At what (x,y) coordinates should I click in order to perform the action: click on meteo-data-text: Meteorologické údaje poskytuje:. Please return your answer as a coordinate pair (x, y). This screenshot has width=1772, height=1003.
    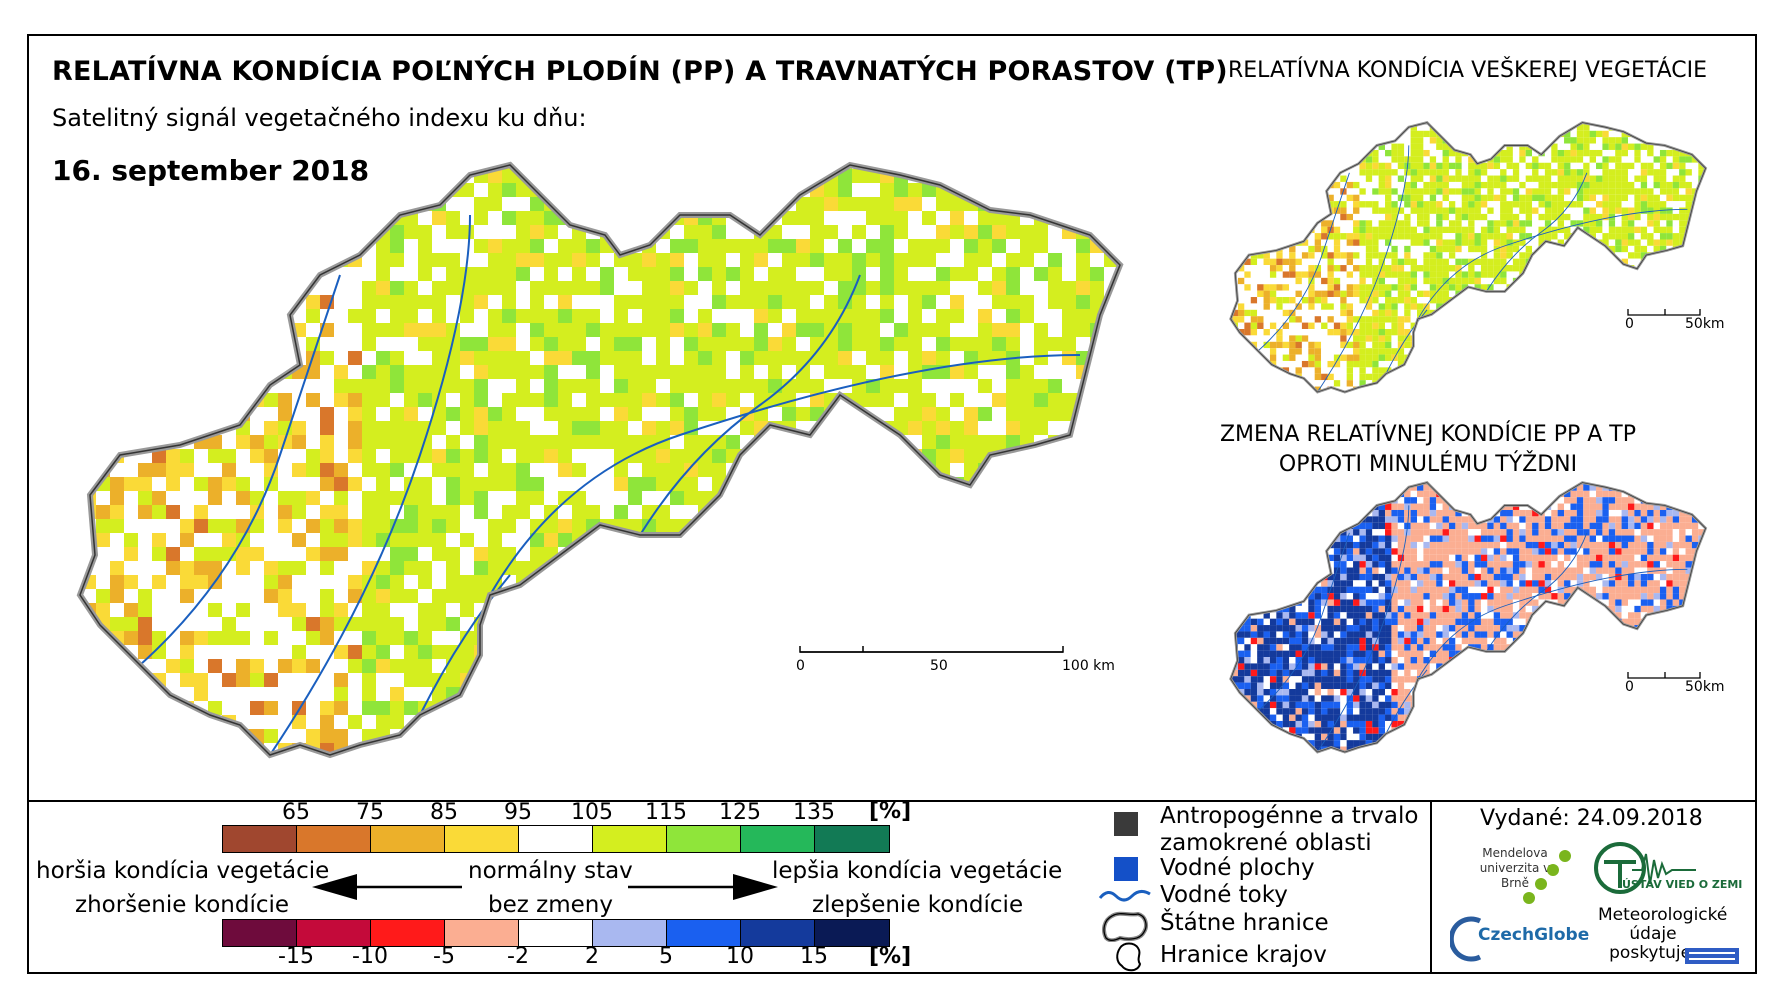
    Looking at the image, I should click on (1663, 934).